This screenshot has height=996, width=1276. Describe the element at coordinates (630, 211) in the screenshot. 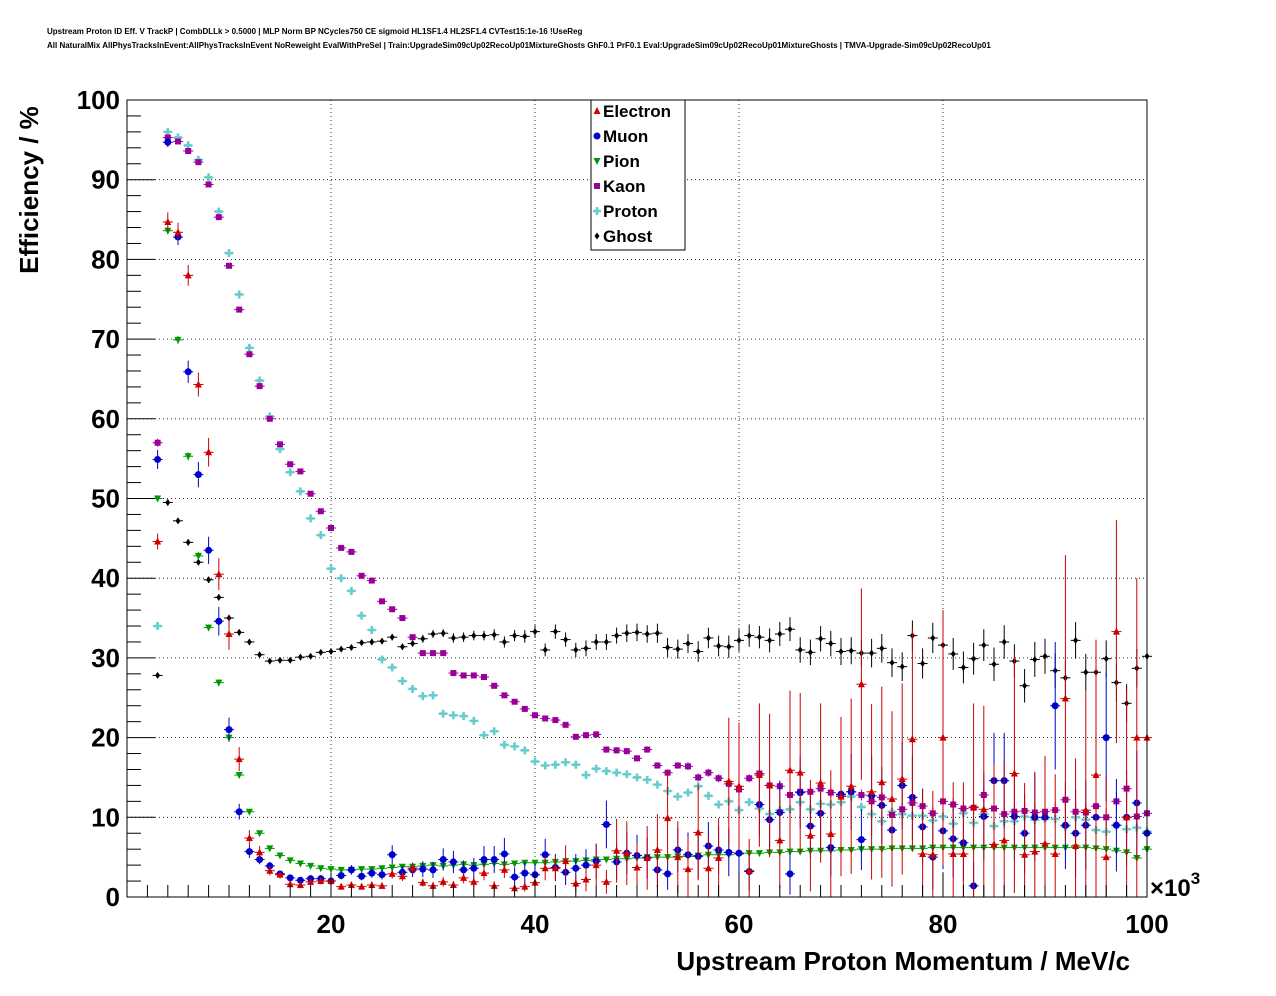

I see `legend-label: Proton` at that location.